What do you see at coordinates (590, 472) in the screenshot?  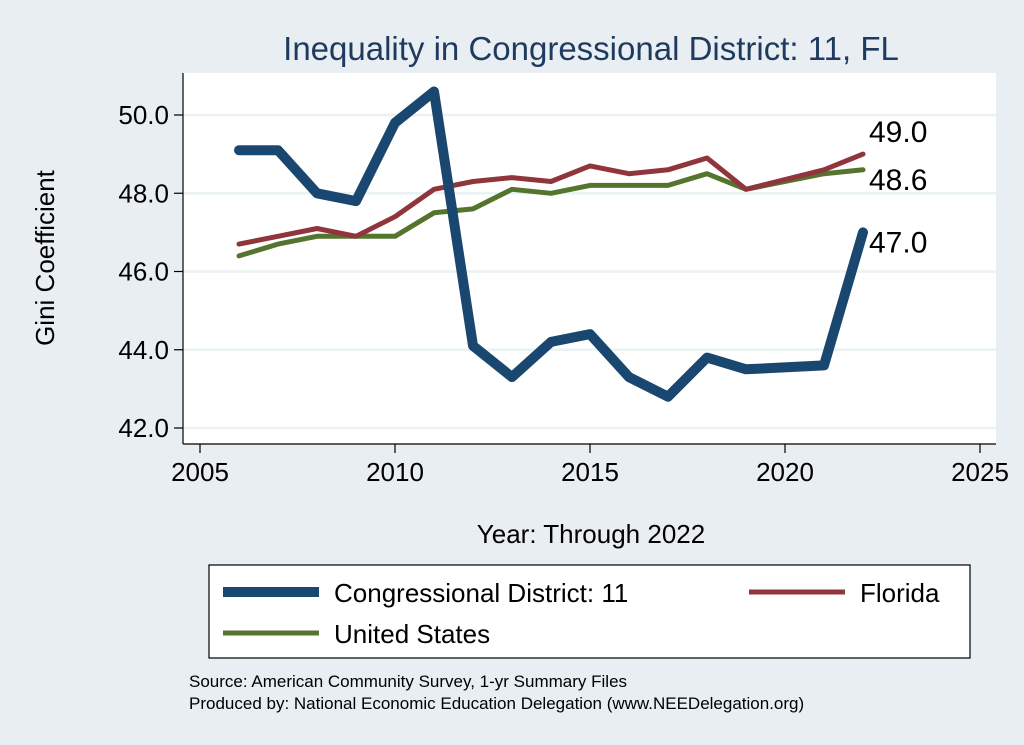 I see `x-tick-label: 2015` at bounding box center [590, 472].